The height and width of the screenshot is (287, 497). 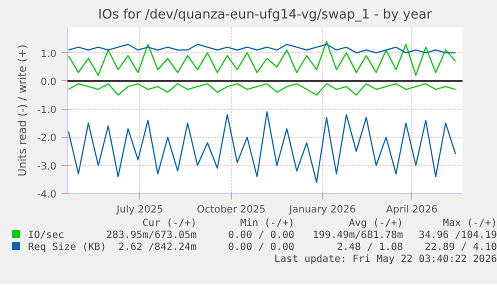 I want to click on y-tick-label: -4.0, so click(x=46, y=195).